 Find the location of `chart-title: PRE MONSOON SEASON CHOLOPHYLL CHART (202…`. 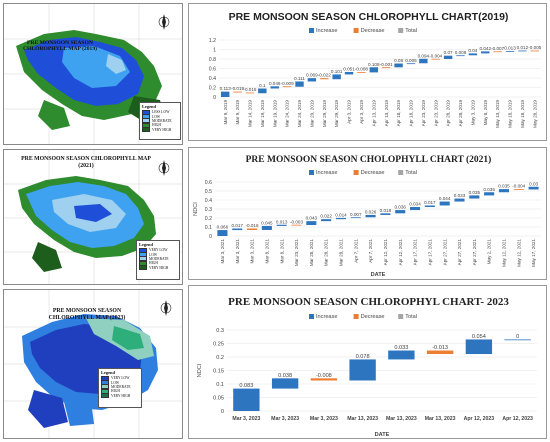

chart-title: PRE MONSOON SEASON CHOLOPHYLL CHART (202… is located at coordinates (369, 159).